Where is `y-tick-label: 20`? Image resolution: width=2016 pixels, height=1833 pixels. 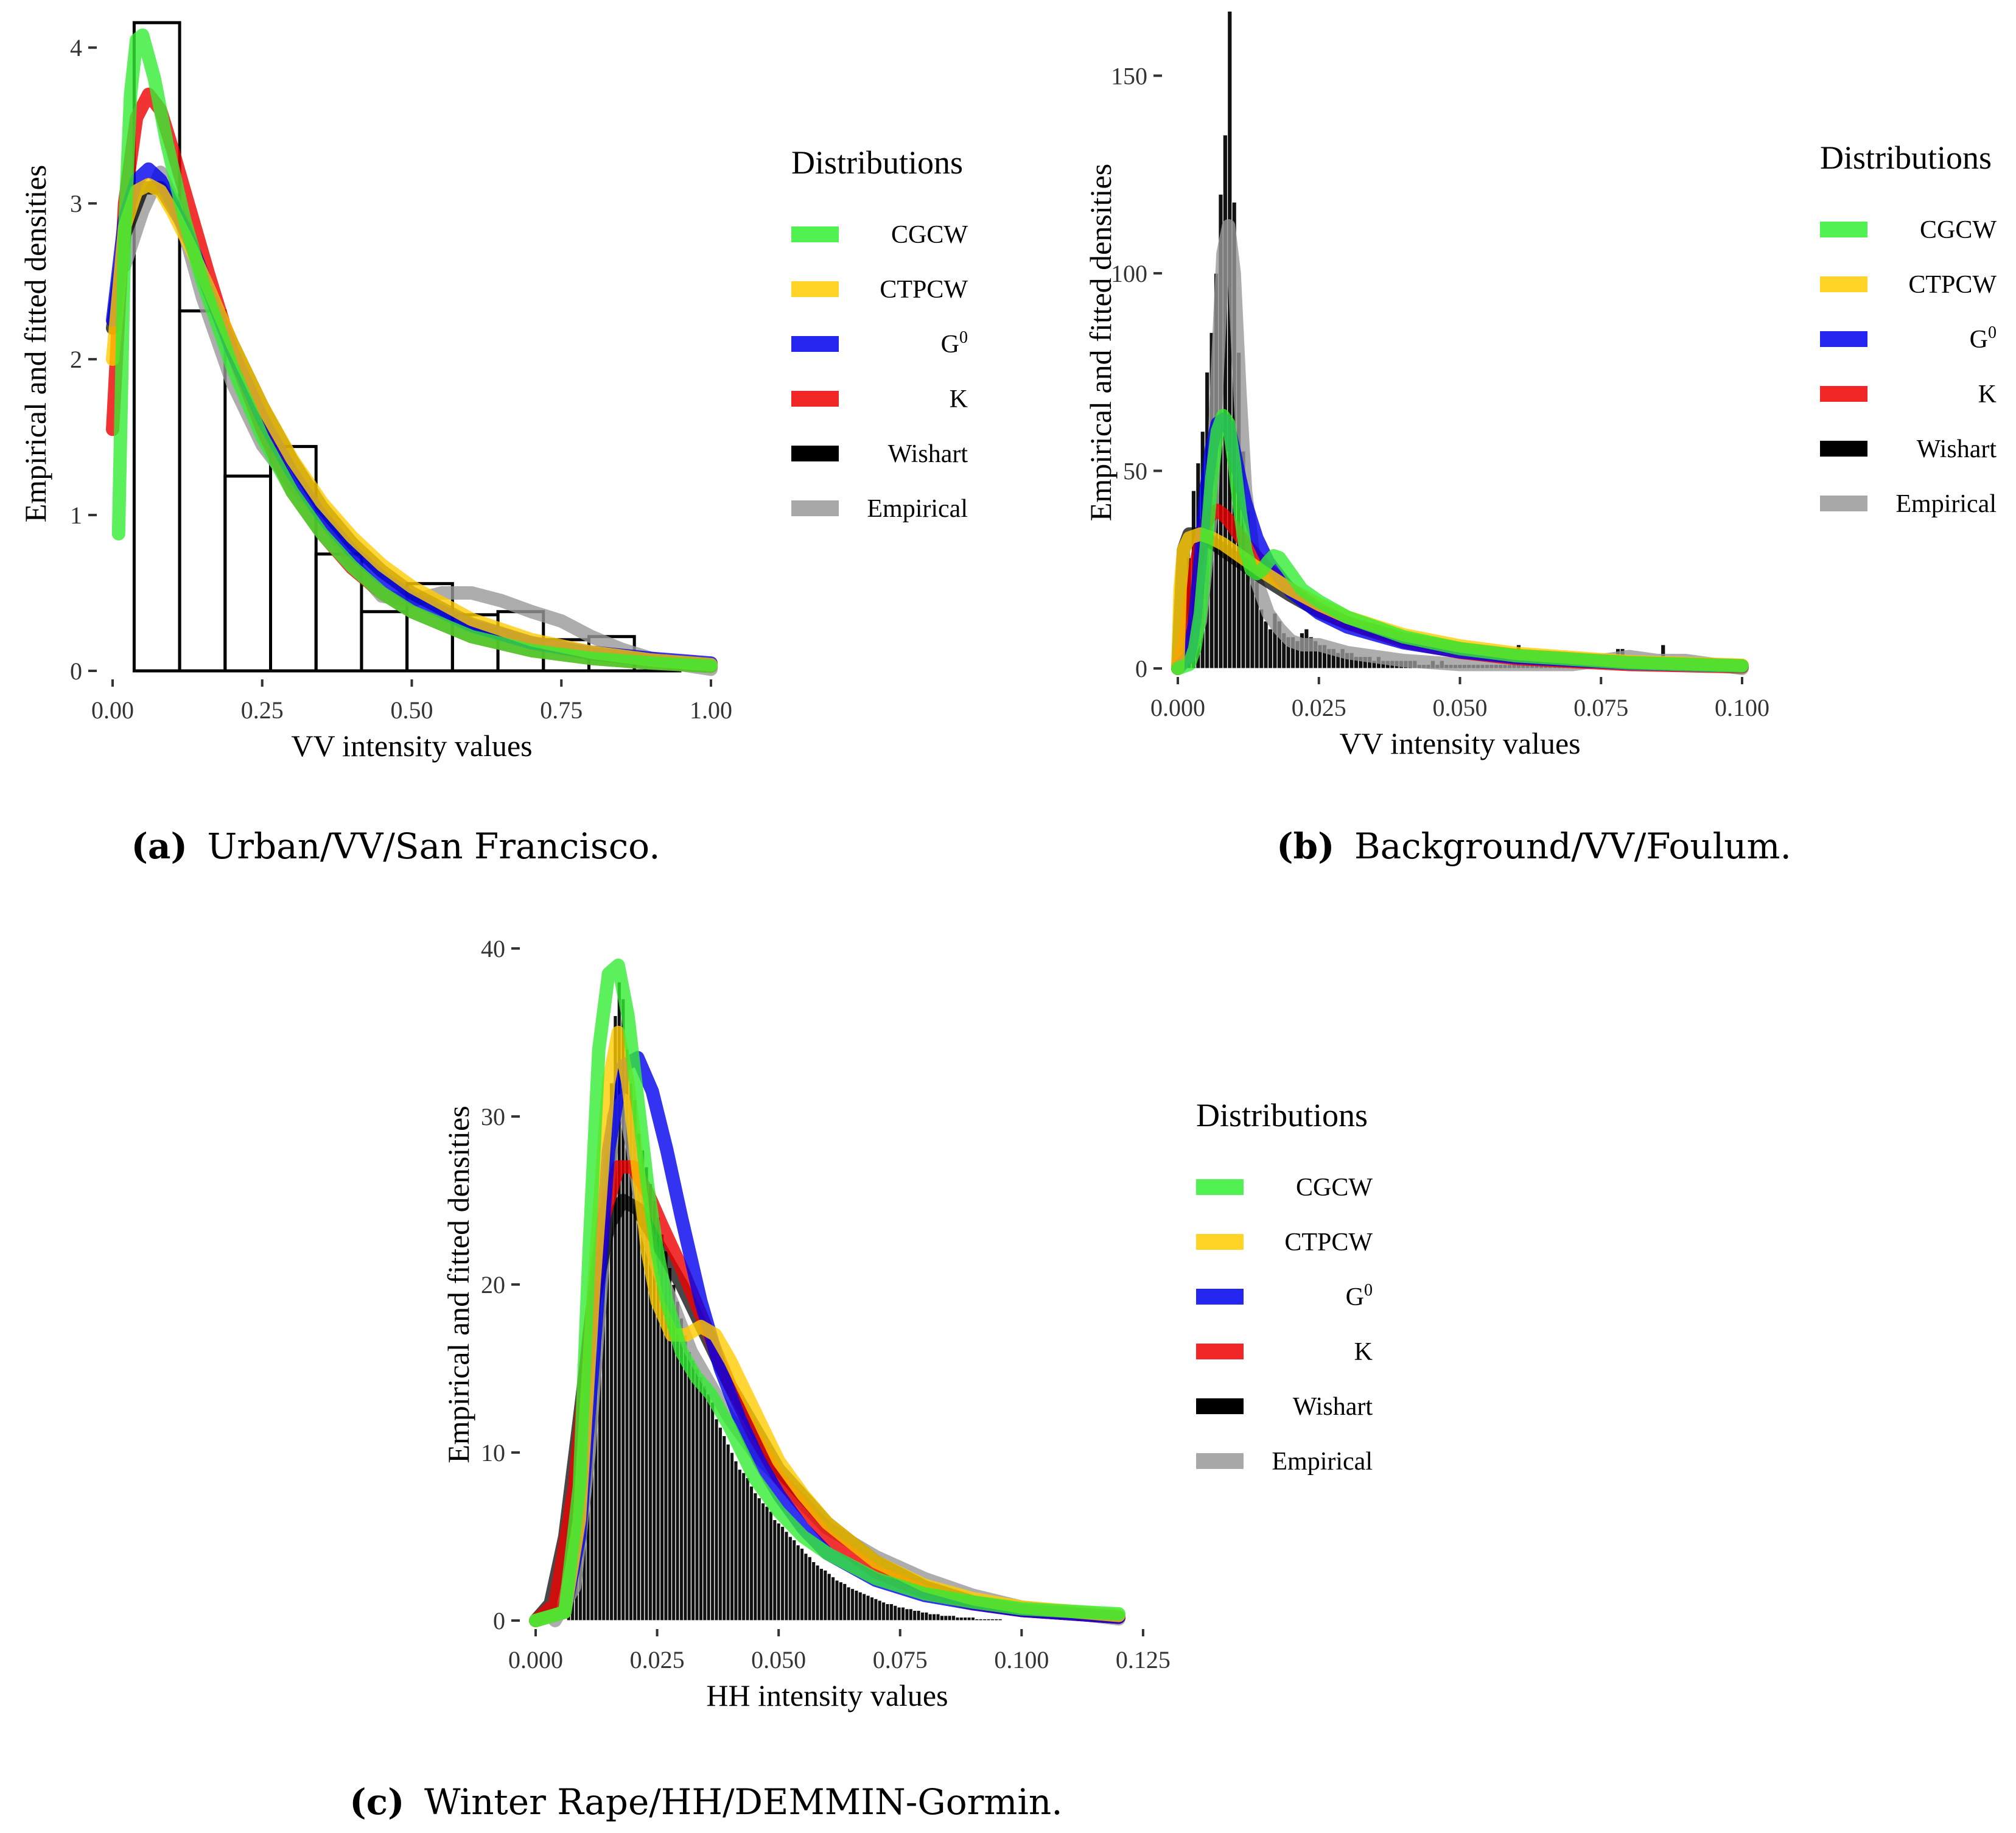
y-tick-label: 20 is located at coordinates (493, 1285).